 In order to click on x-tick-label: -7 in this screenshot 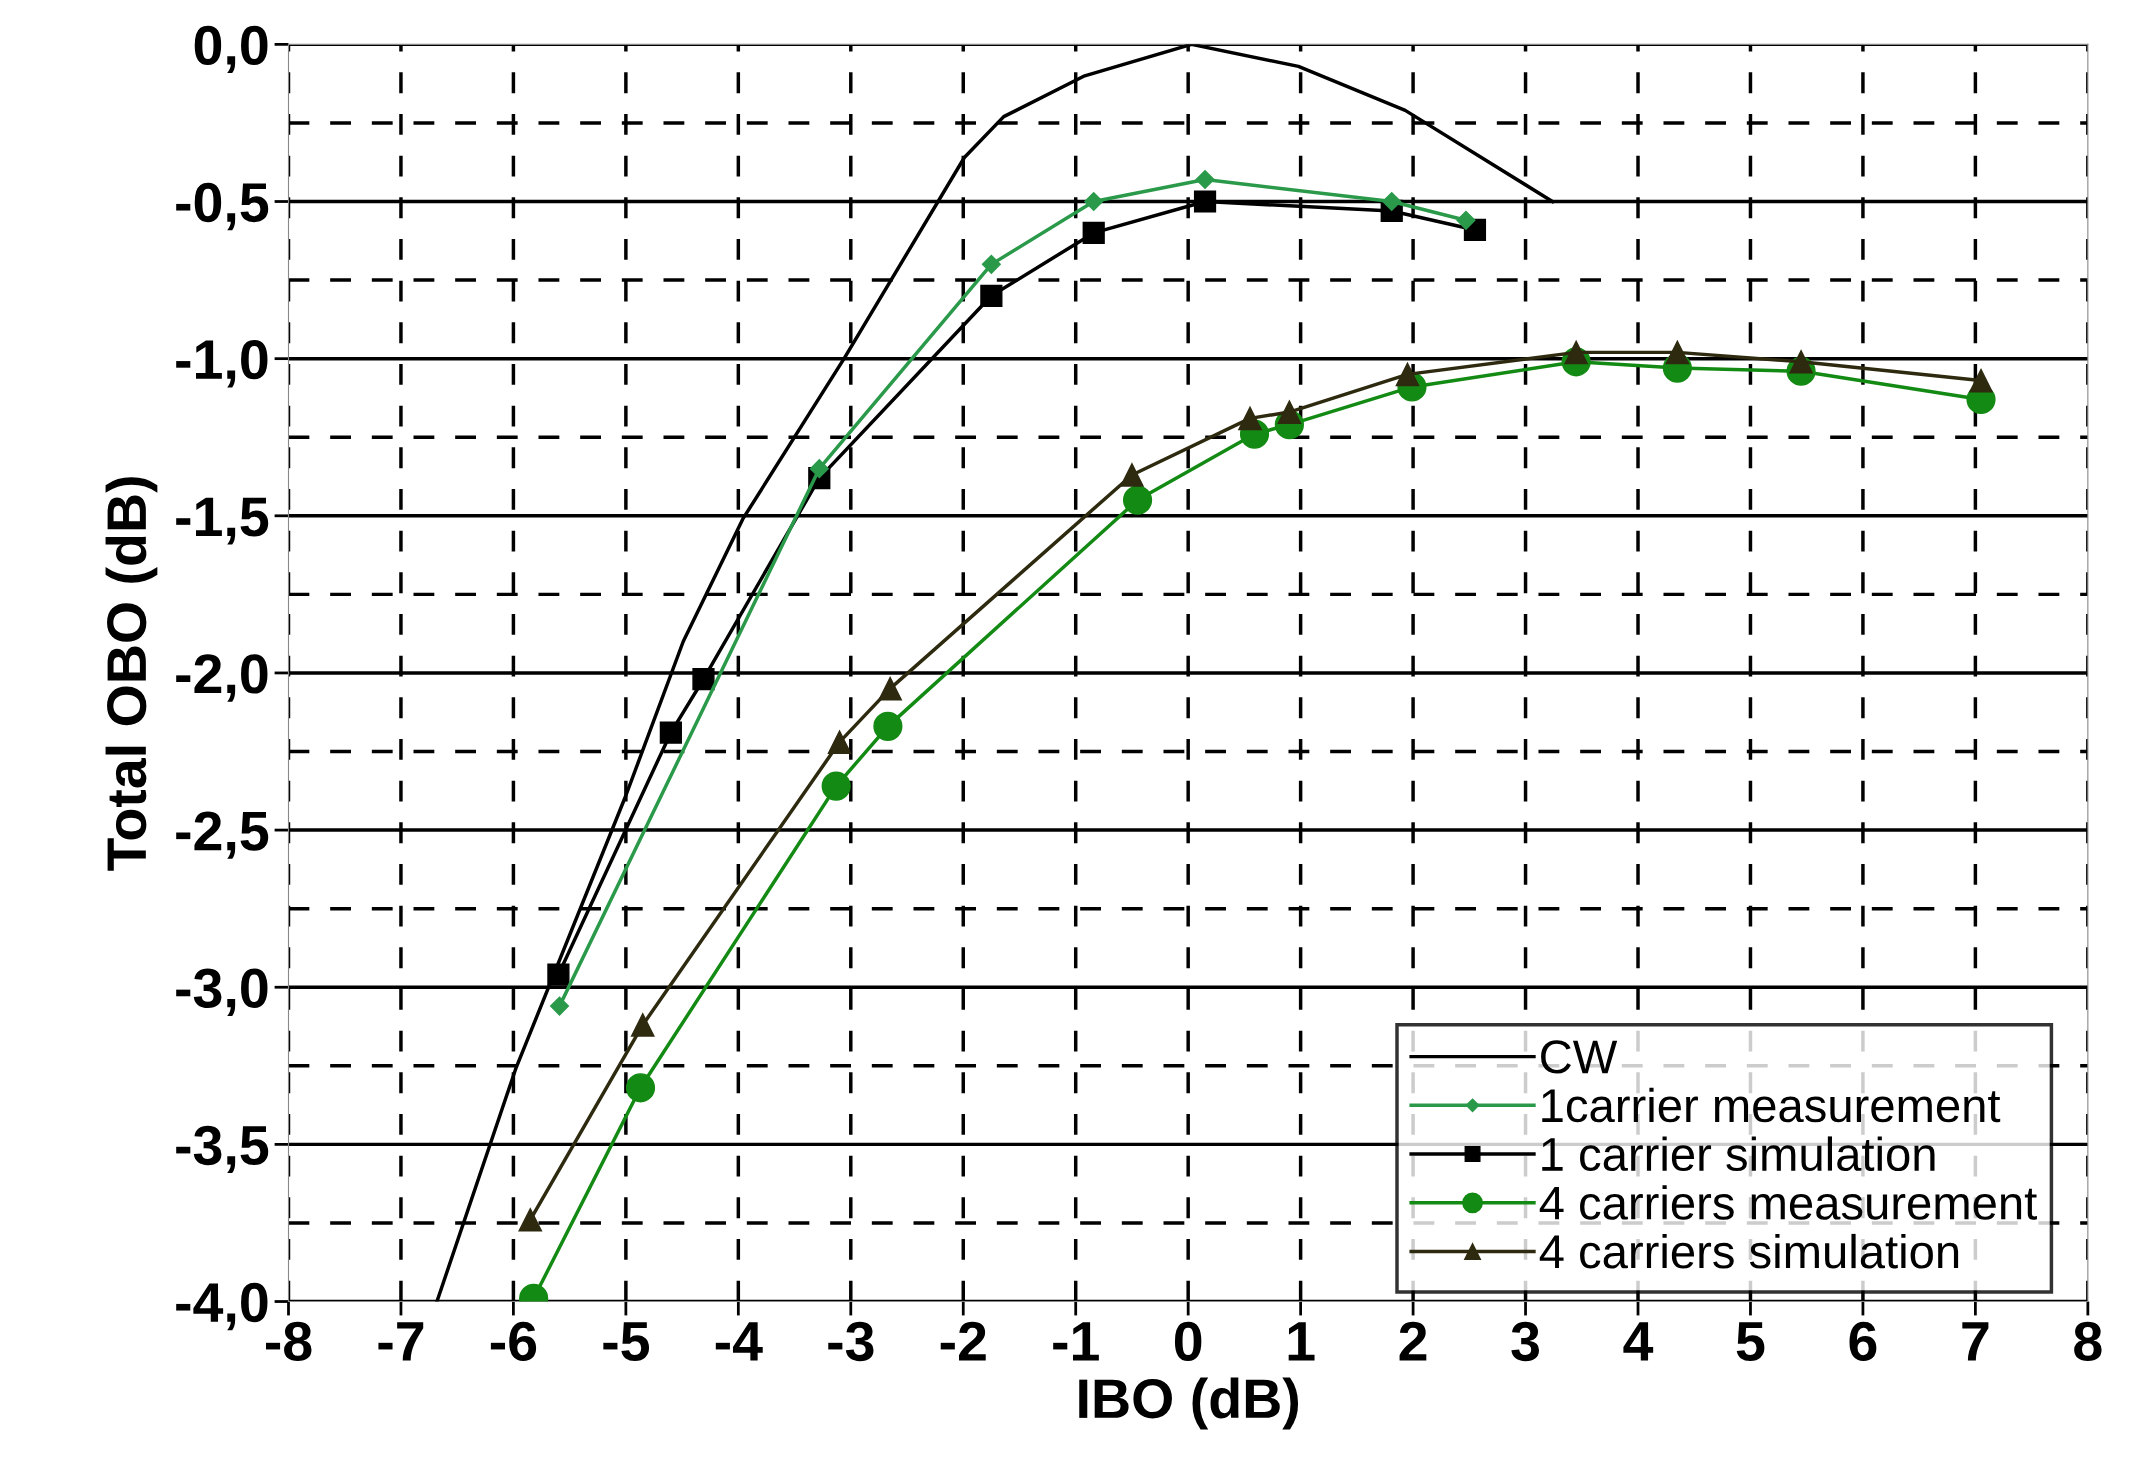, I will do `click(401, 1341)`.